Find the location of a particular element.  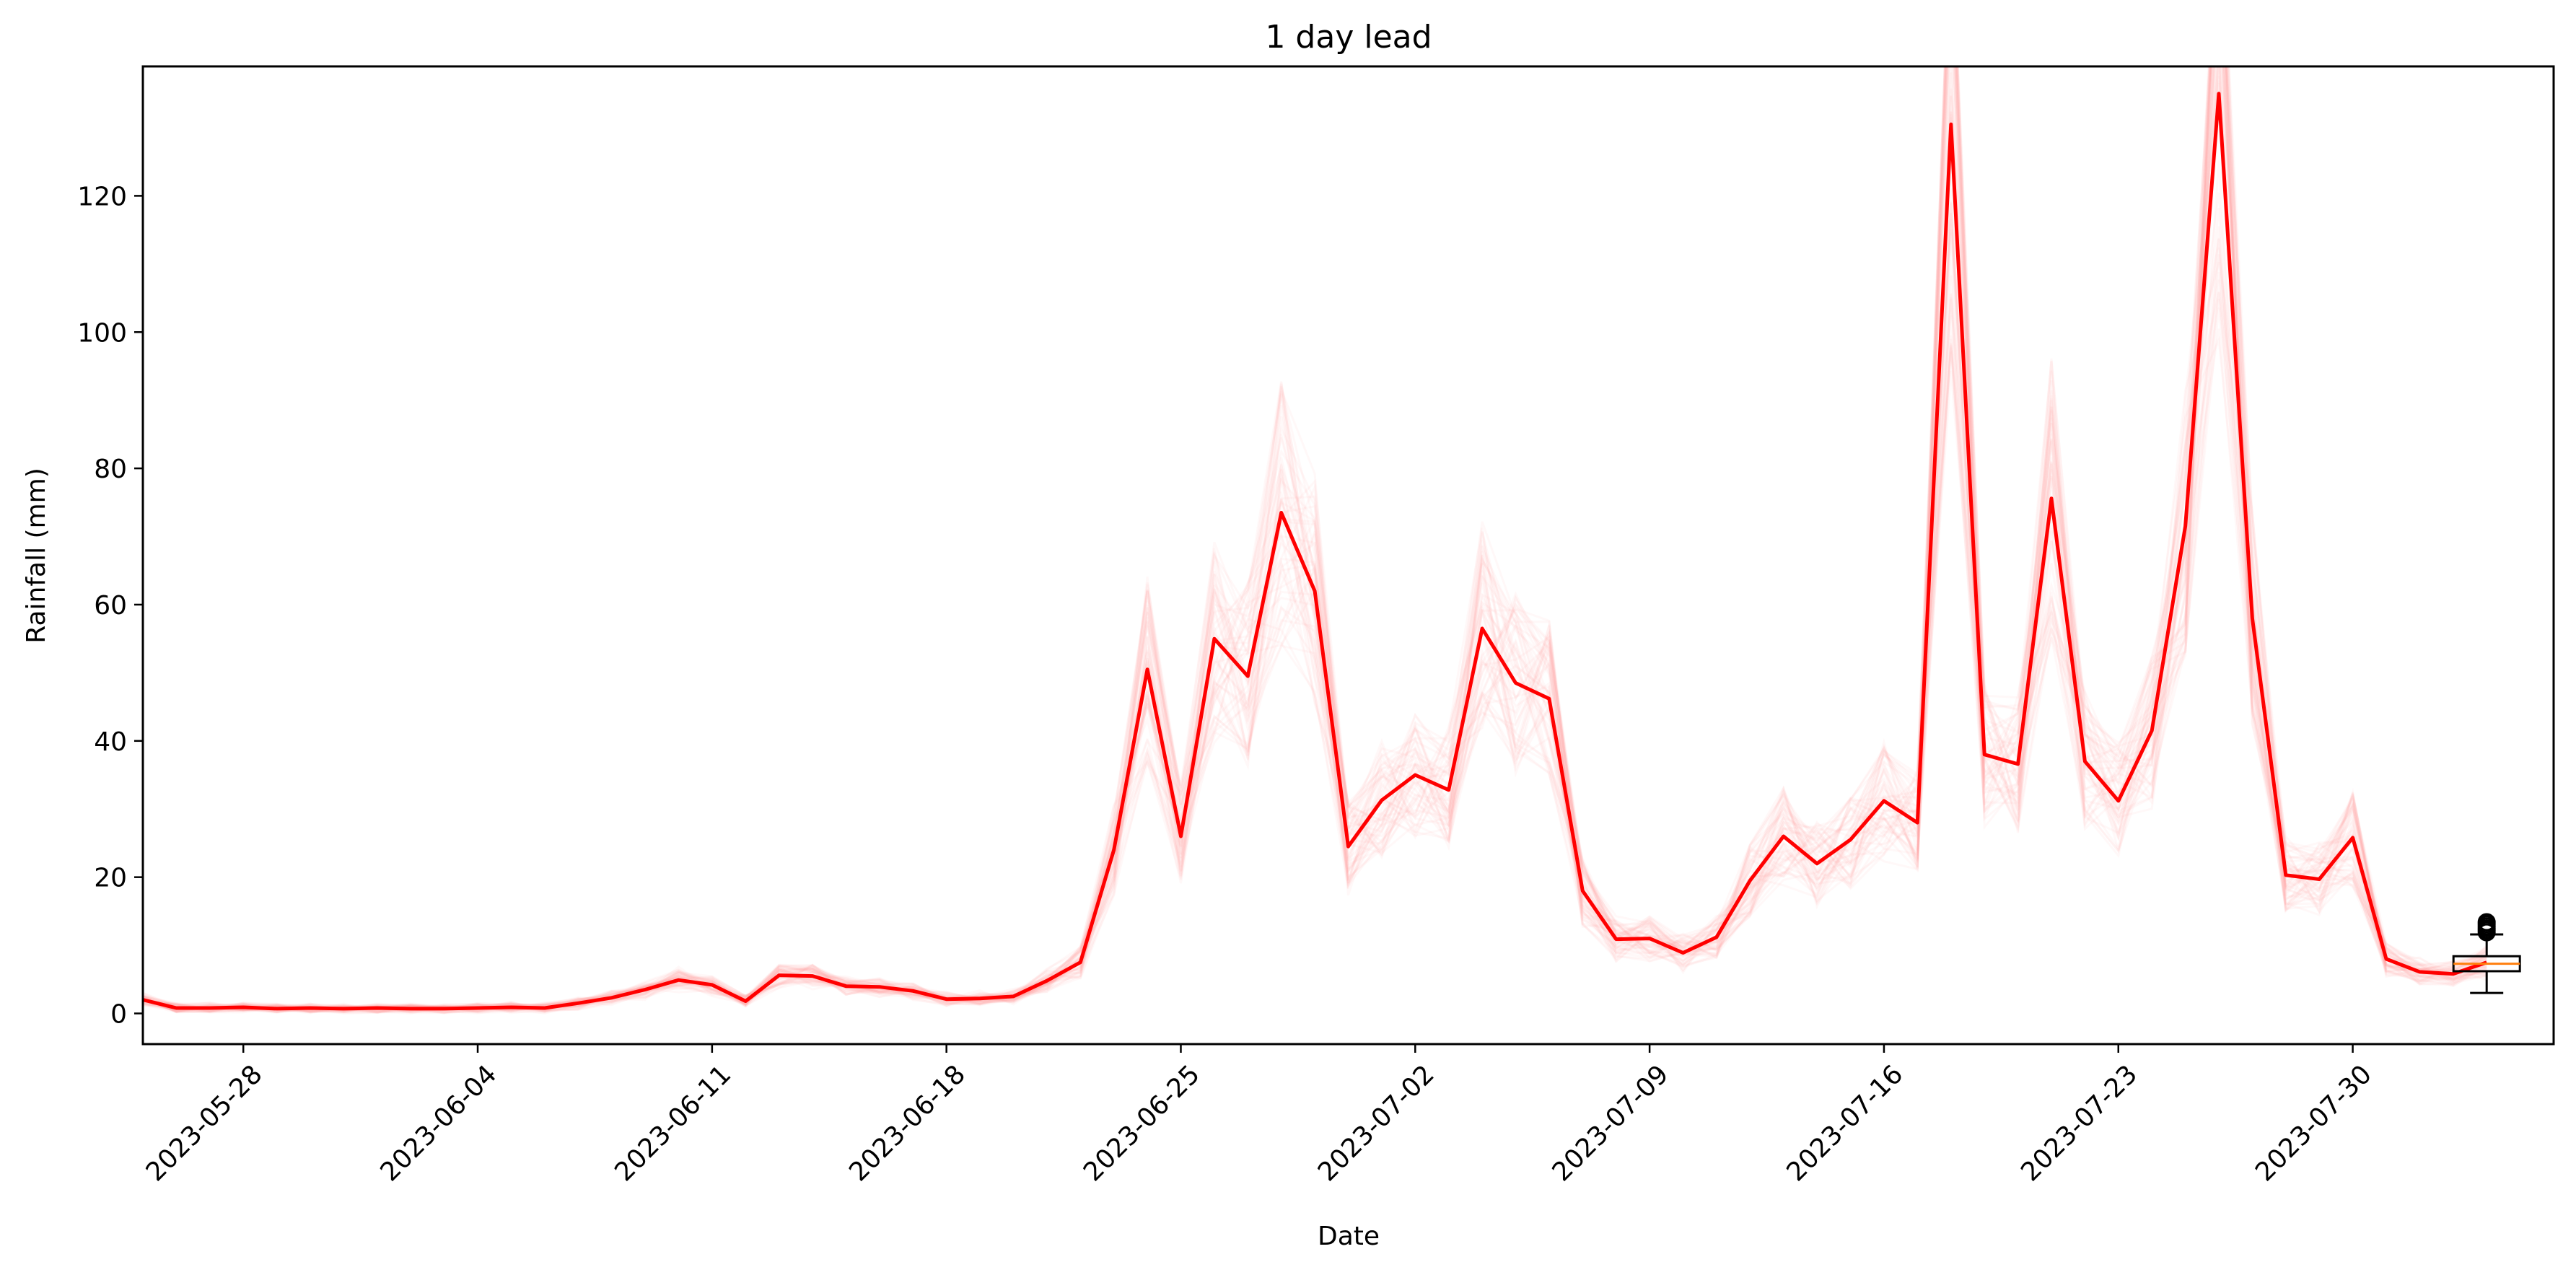

y-tick-label: 0 is located at coordinates (118, 1015).